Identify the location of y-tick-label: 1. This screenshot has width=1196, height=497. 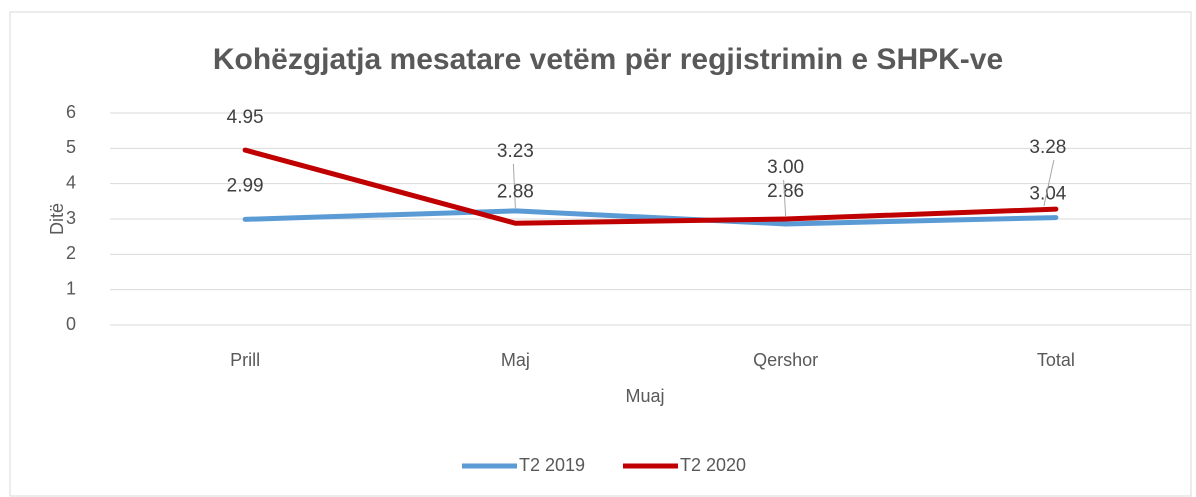
(71, 288).